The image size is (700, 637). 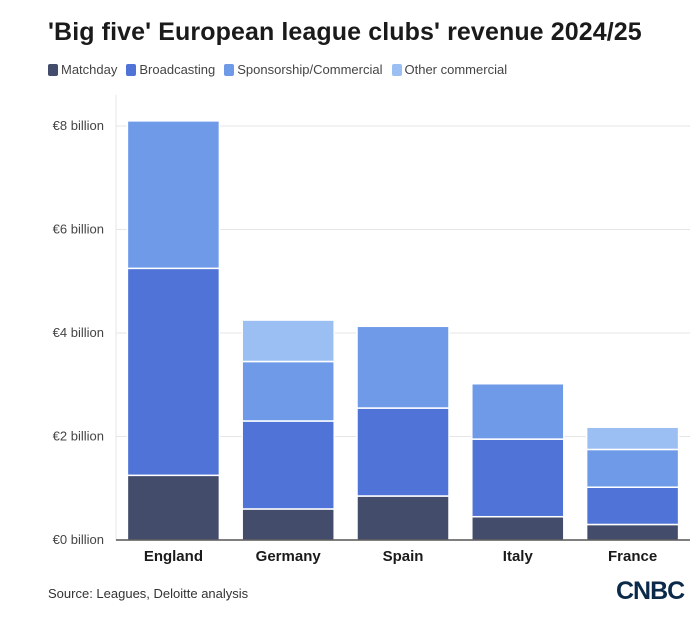 What do you see at coordinates (177, 69) in the screenshot?
I see `legend-label-broadcasting: Broadcasting` at bounding box center [177, 69].